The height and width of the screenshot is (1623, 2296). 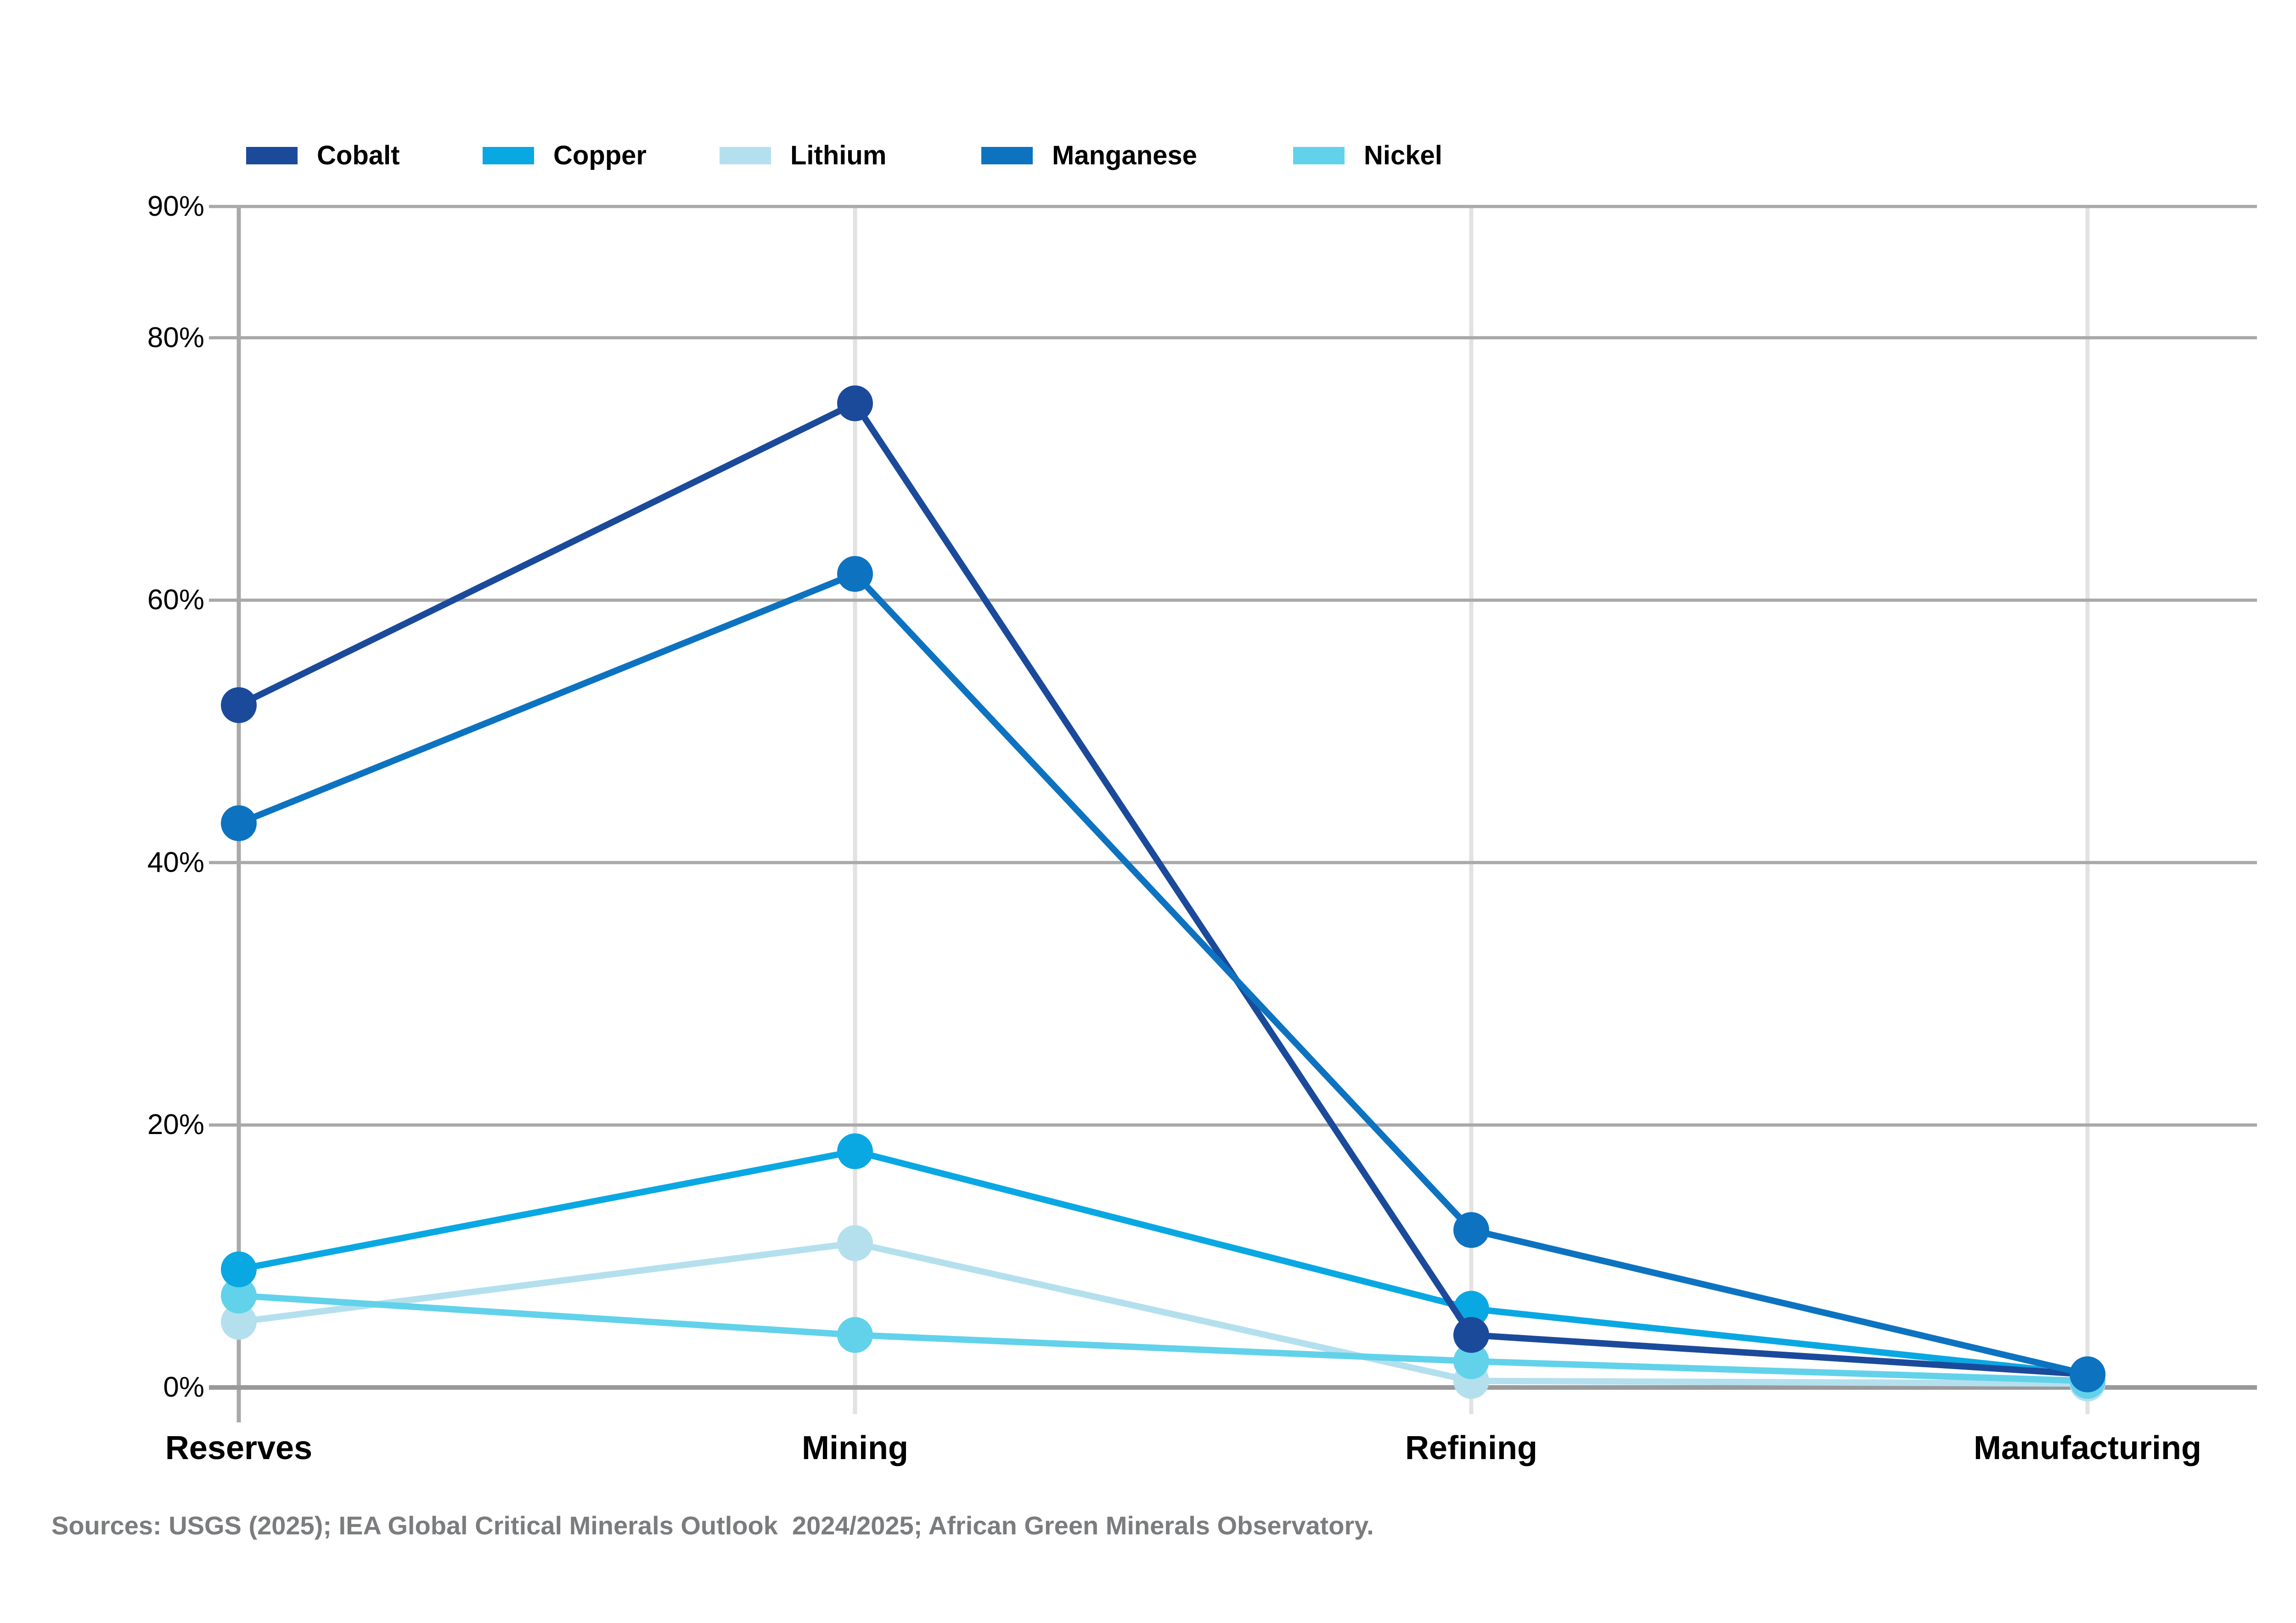 What do you see at coordinates (239, 1295) in the screenshot?
I see `data-point-nickel-reserves` at bounding box center [239, 1295].